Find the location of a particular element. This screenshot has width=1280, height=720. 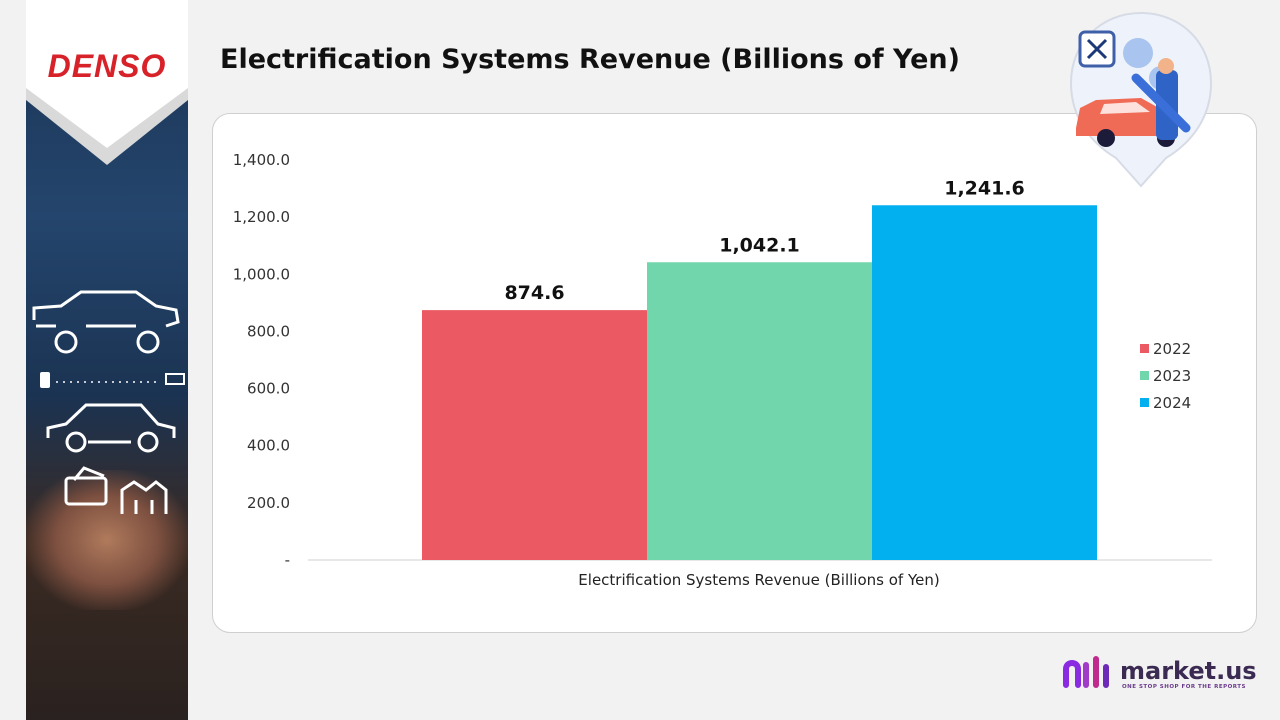

y-tick-label: 400.0 is located at coordinates (268, 446).